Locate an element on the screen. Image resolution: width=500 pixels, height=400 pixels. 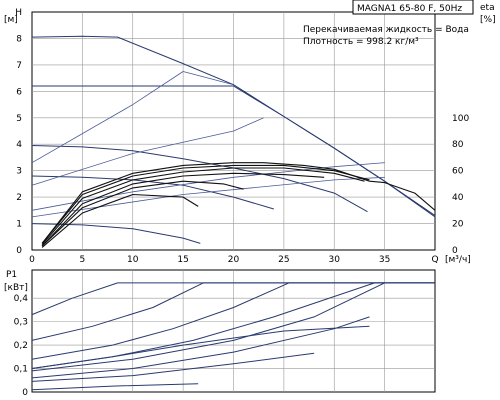
head-x-tick: 25 is located at coordinates (283, 260).